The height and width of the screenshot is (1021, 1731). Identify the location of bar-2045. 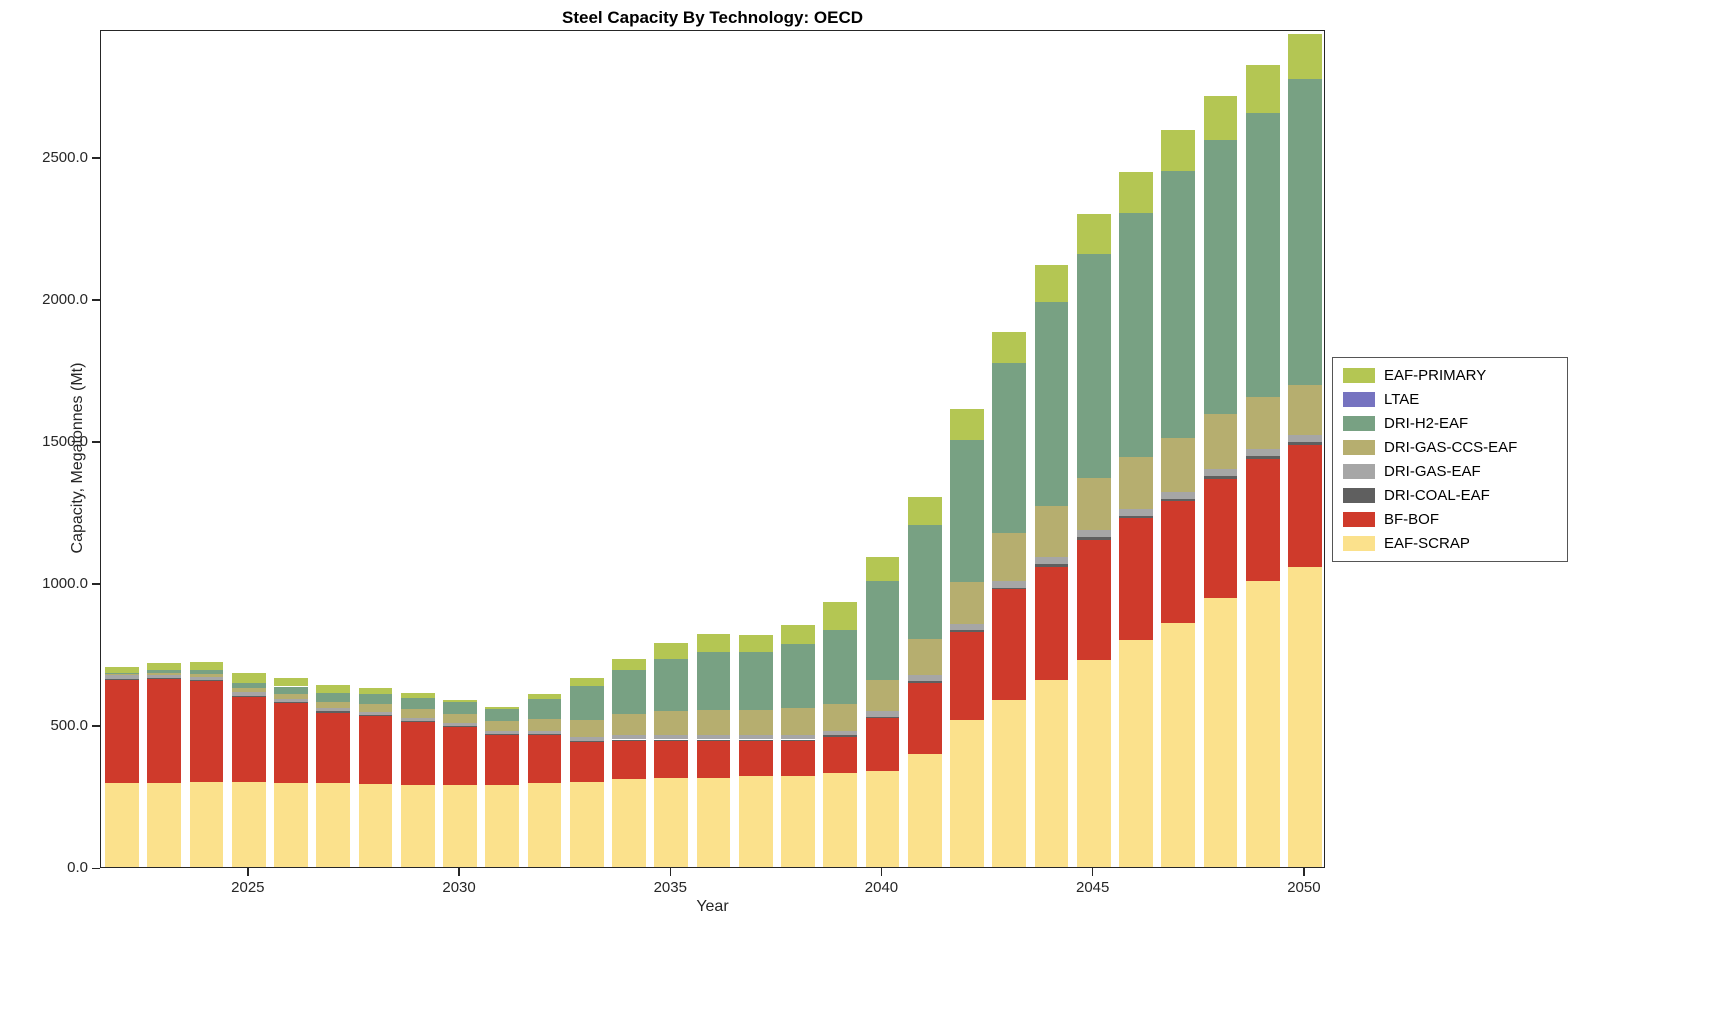
(1093, 449).